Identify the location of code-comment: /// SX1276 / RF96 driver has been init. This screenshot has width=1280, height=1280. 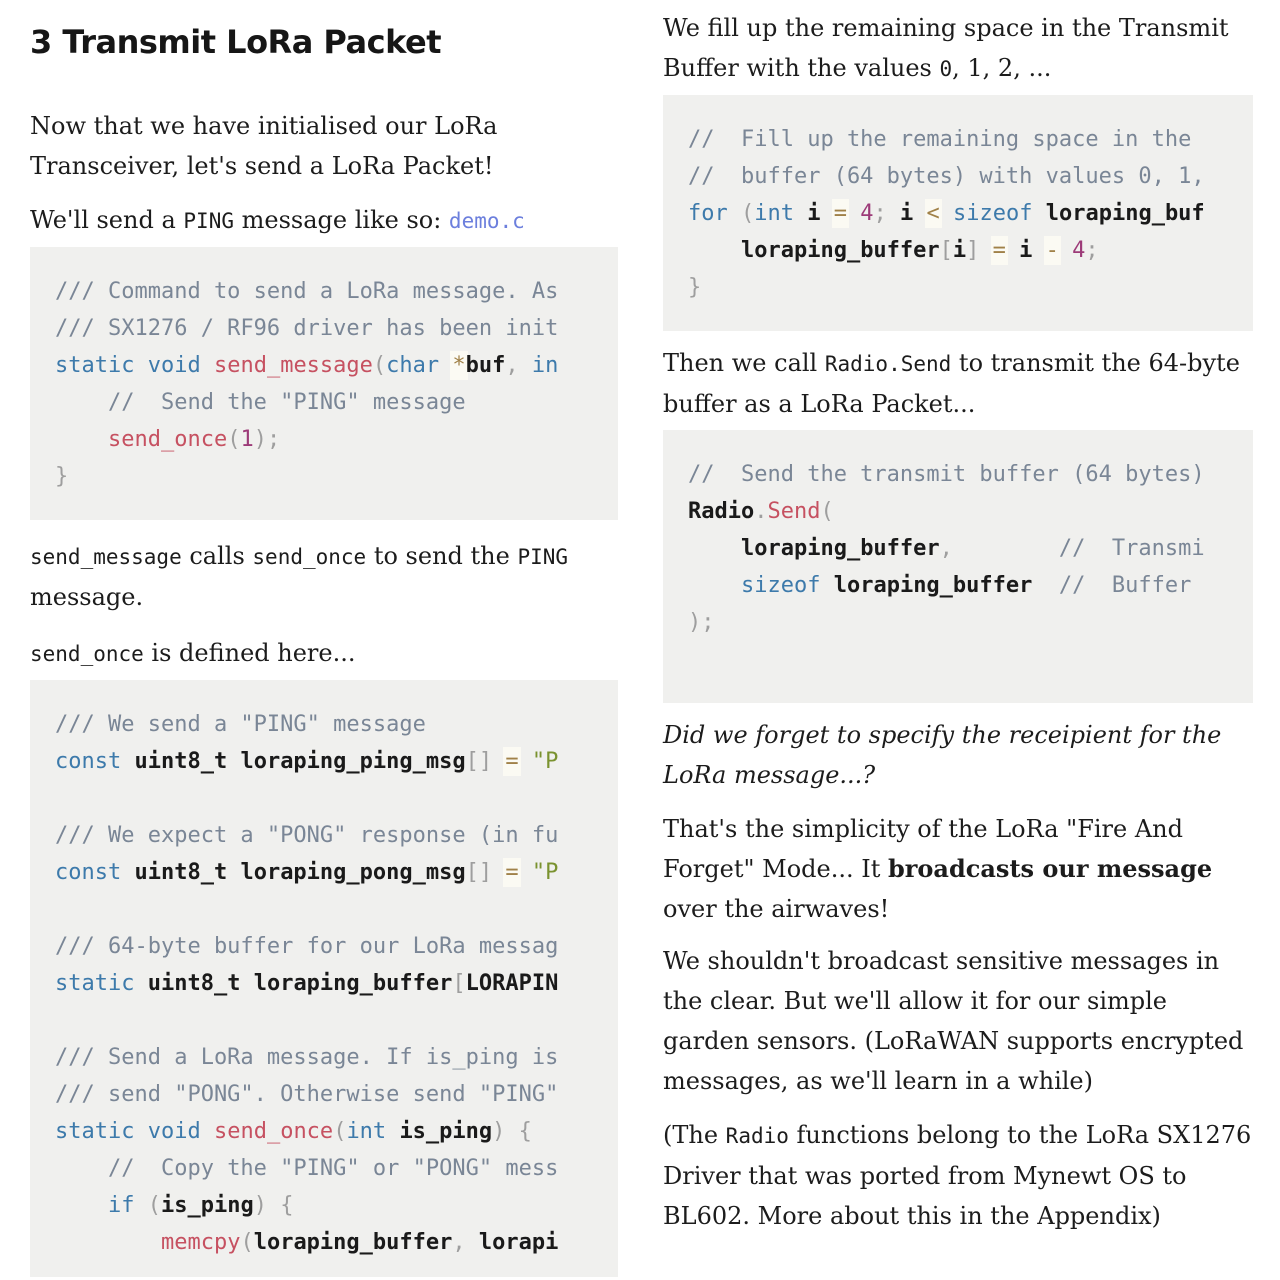
(307, 328).